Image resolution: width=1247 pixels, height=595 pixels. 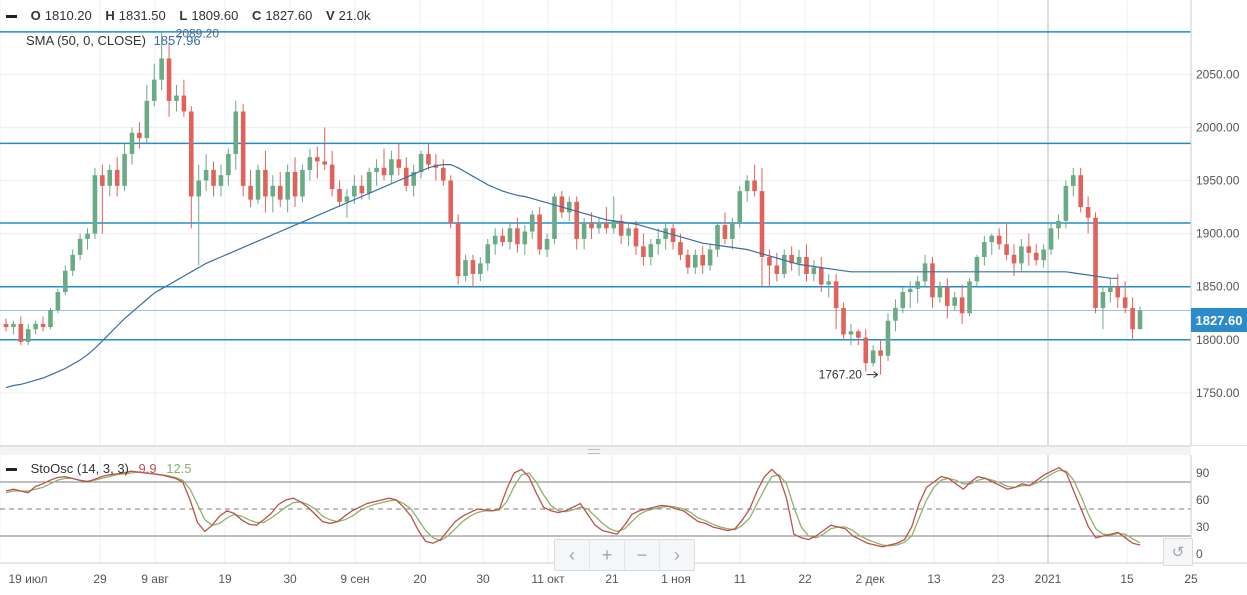 I want to click on chevron-right-icon: ›, so click(x=677, y=554).